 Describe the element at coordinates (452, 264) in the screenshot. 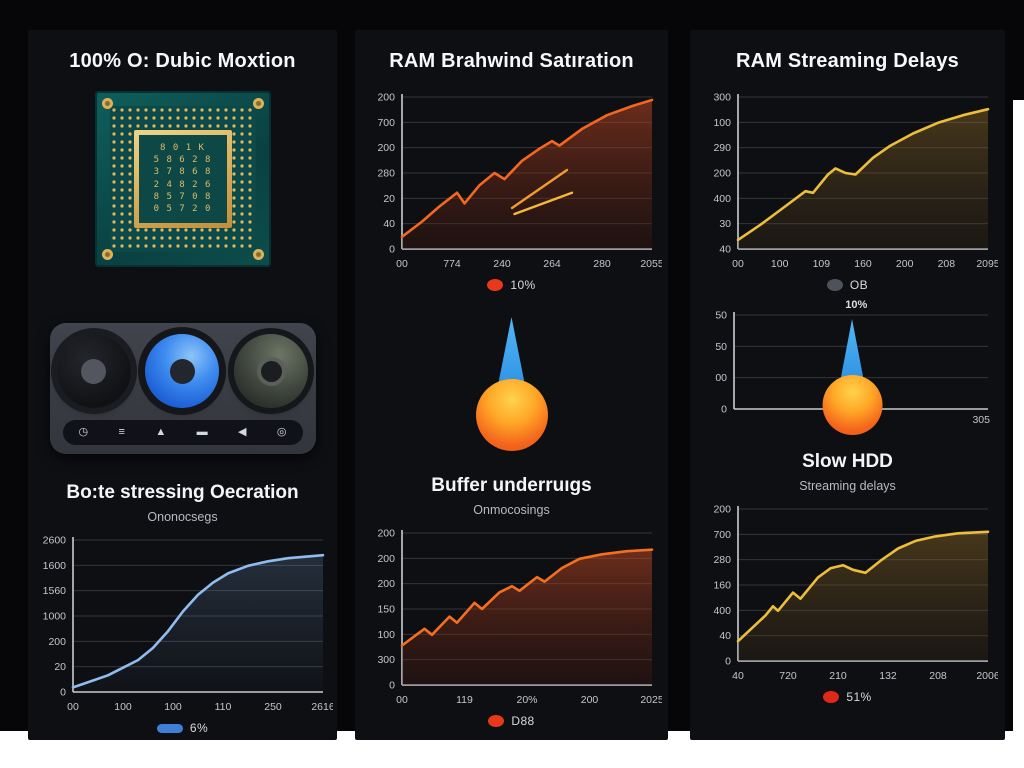

I see `svg-text: 774` at that location.